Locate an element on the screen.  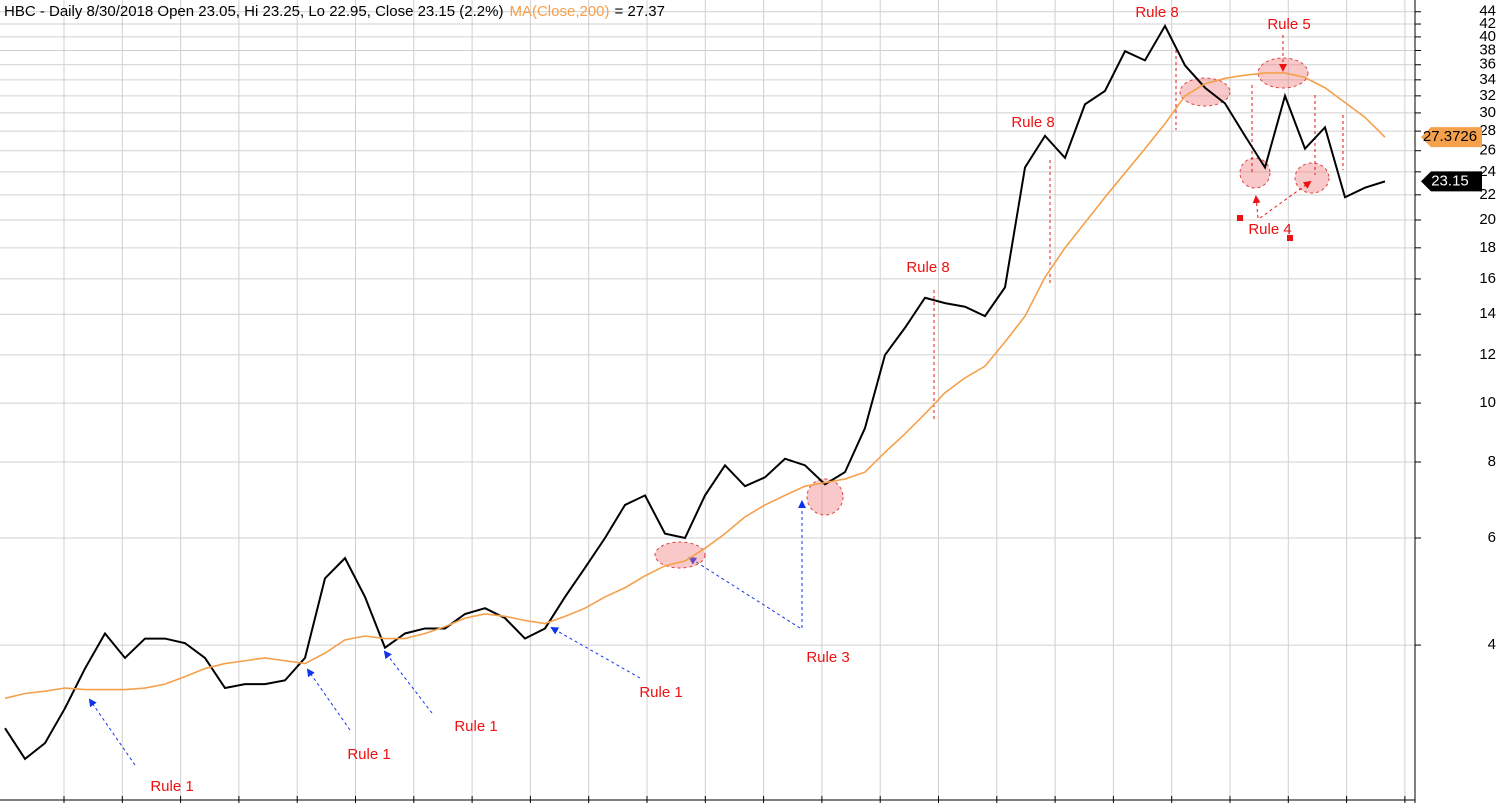
y-tick-label: 22 is located at coordinates (1487, 194).